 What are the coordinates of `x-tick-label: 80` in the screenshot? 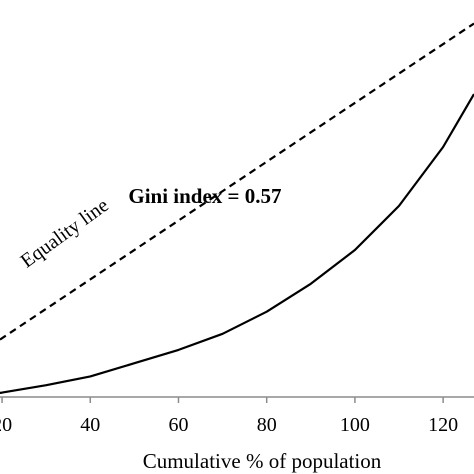 It's located at (267, 425).